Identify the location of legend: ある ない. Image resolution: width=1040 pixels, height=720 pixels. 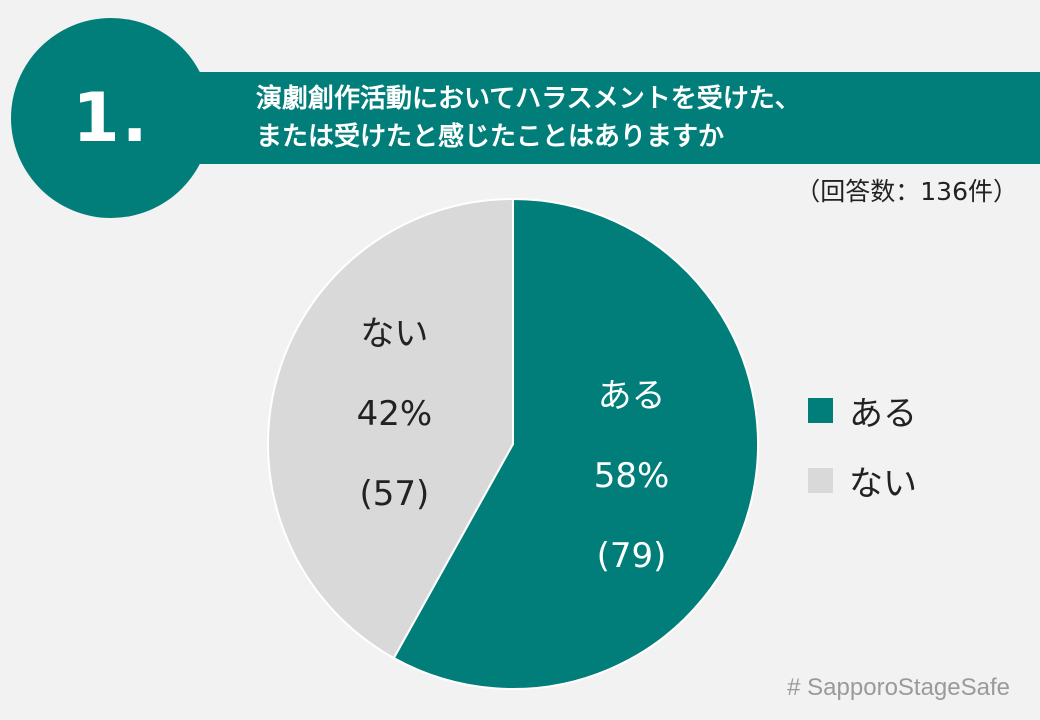
(862, 458).